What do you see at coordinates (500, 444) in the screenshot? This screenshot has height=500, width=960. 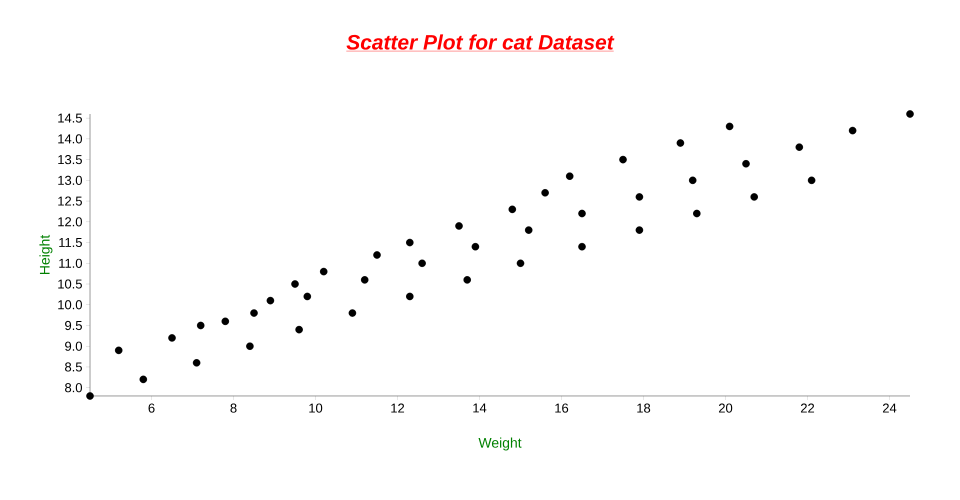 I see `x-axis-title: Weight` at bounding box center [500, 444].